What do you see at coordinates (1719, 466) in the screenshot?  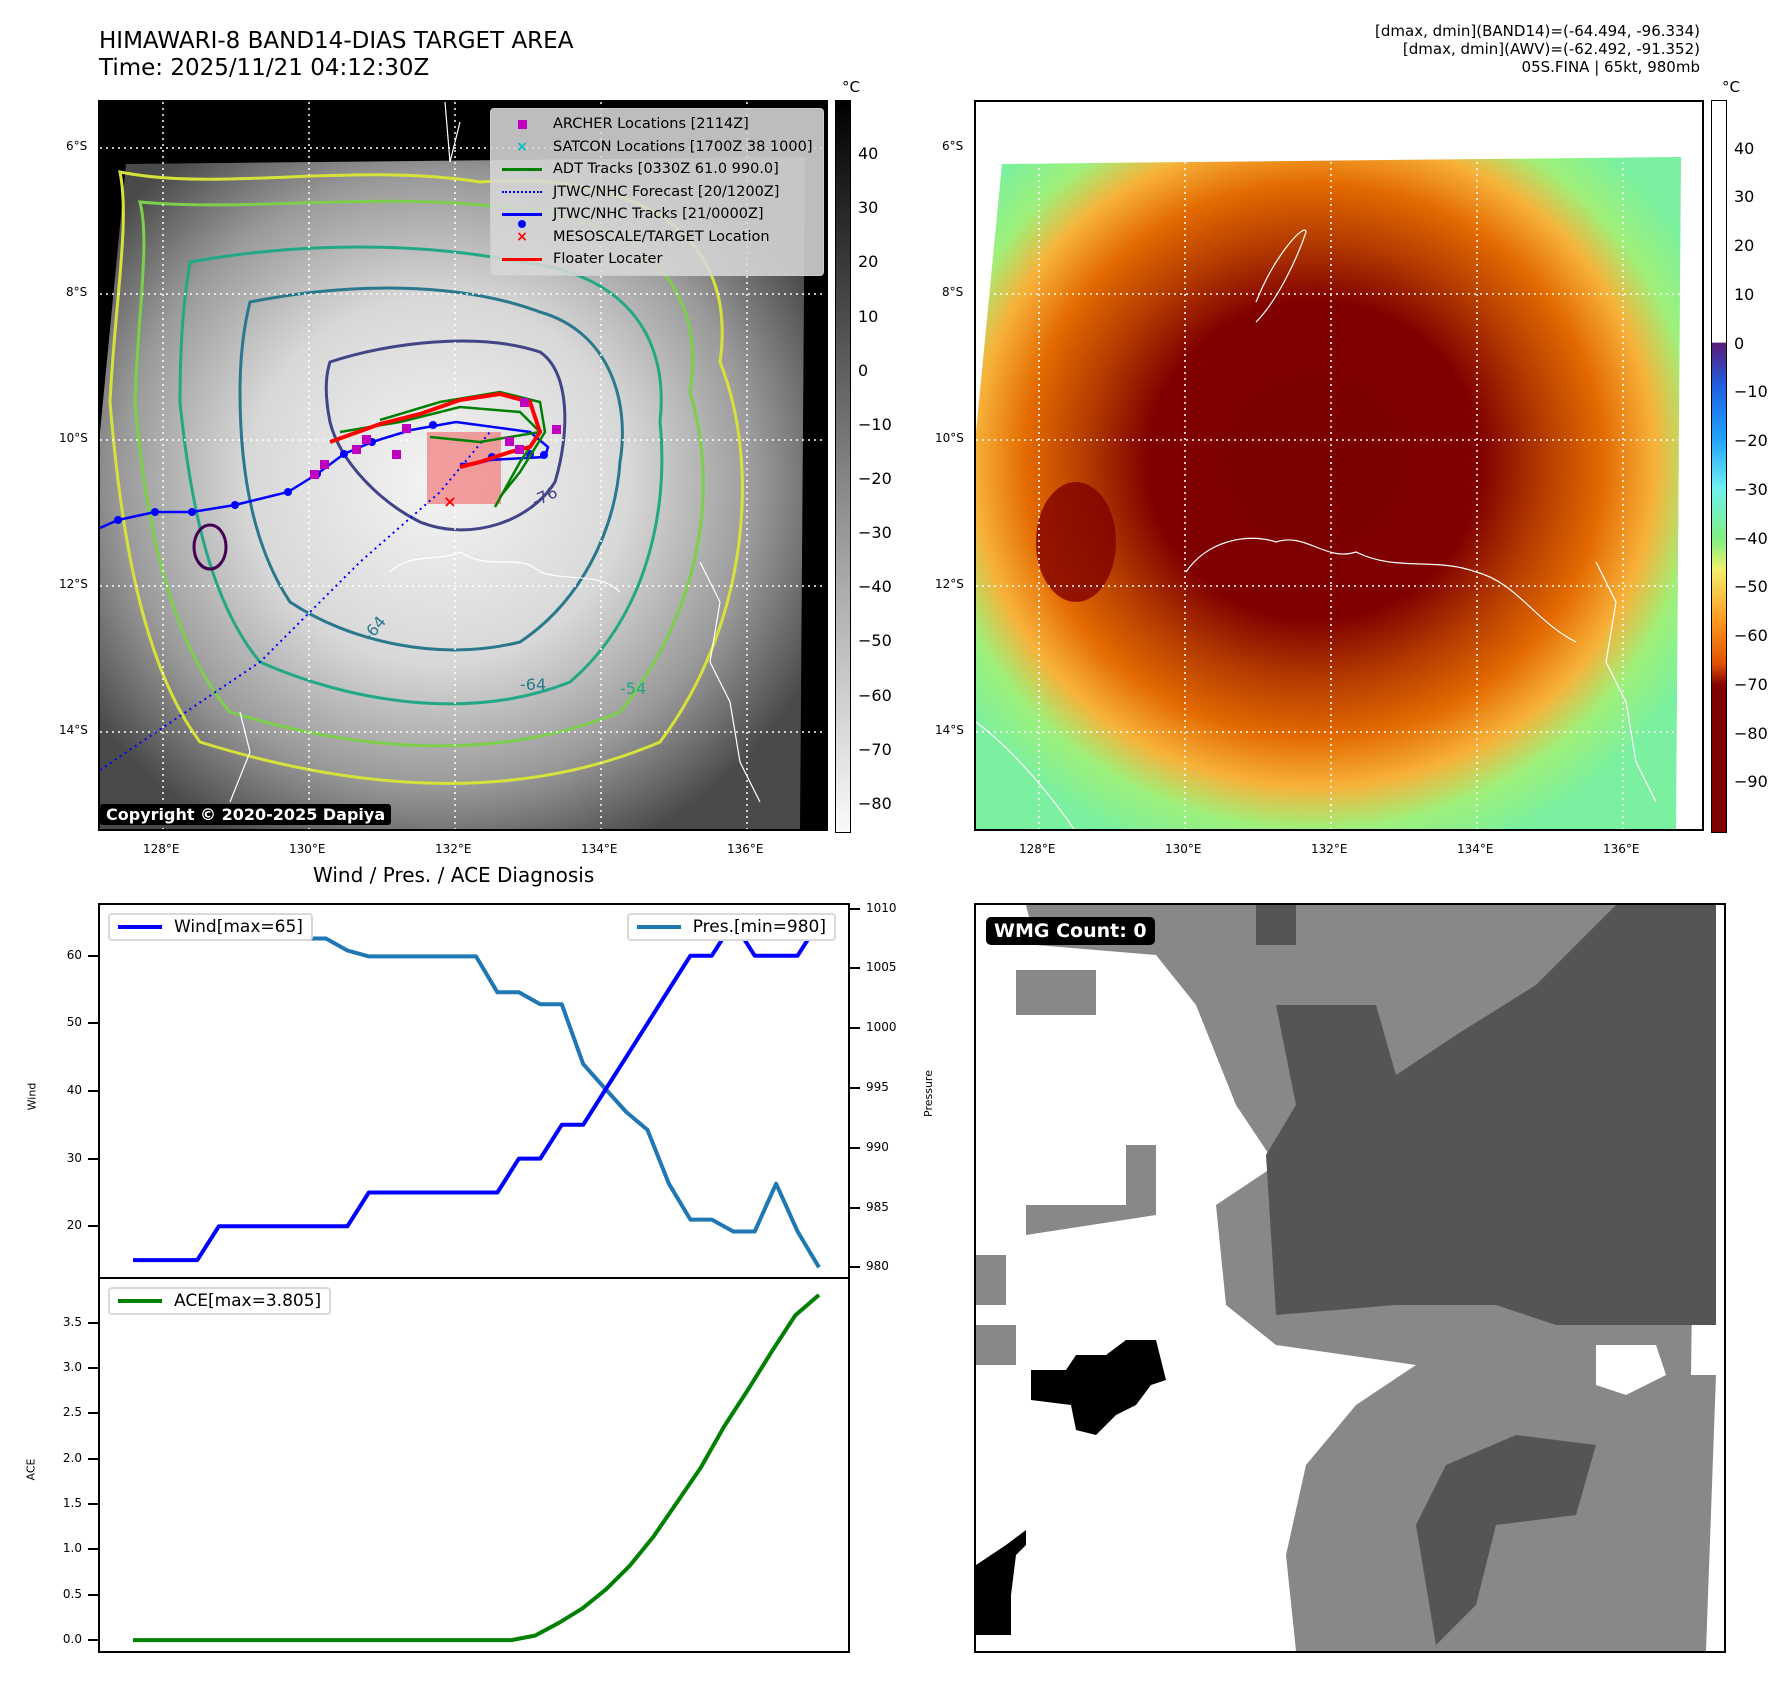 I see `right-colorbar` at bounding box center [1719, 466].